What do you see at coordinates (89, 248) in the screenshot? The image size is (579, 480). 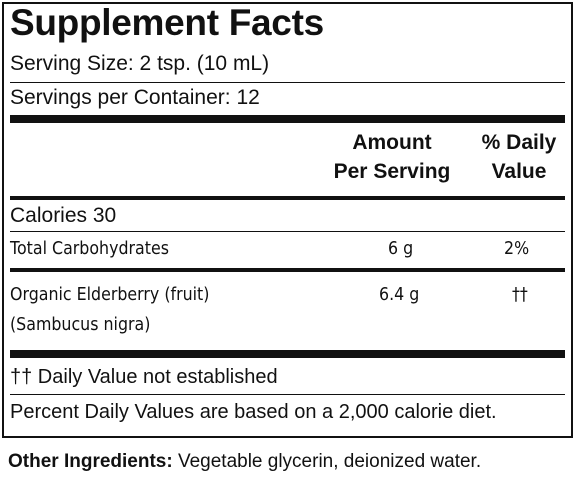 I see `nutrient-name: Total Carbohydrates` at bounding box center [89, 248].